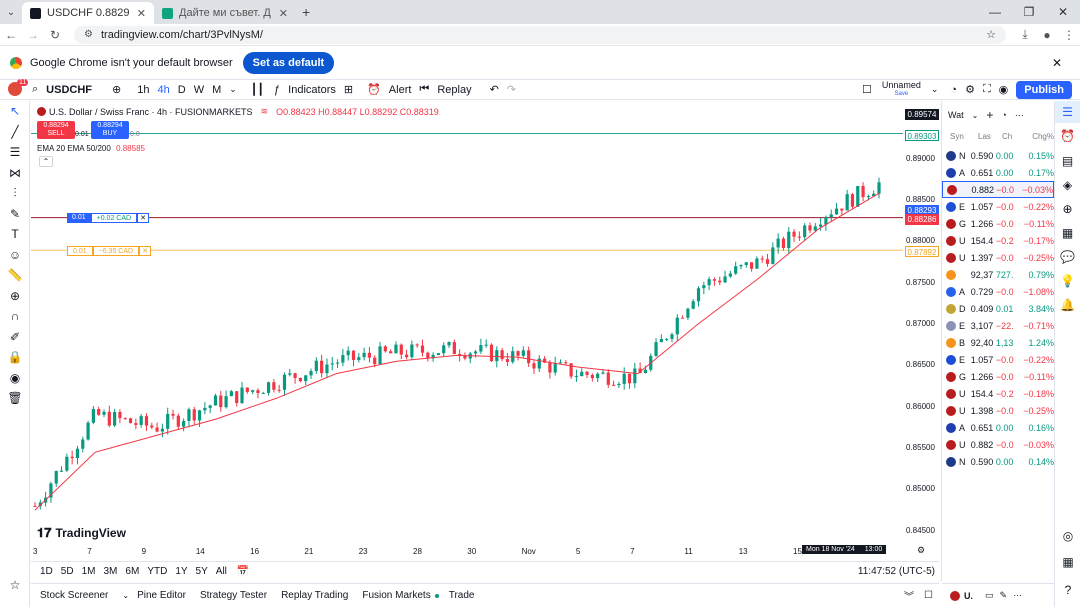 This screenshot has height=607, width=1080. Describe the element at coordinates (991, 35) in the screenshot. I see `bookmark-star-icon: ☆` at that location.